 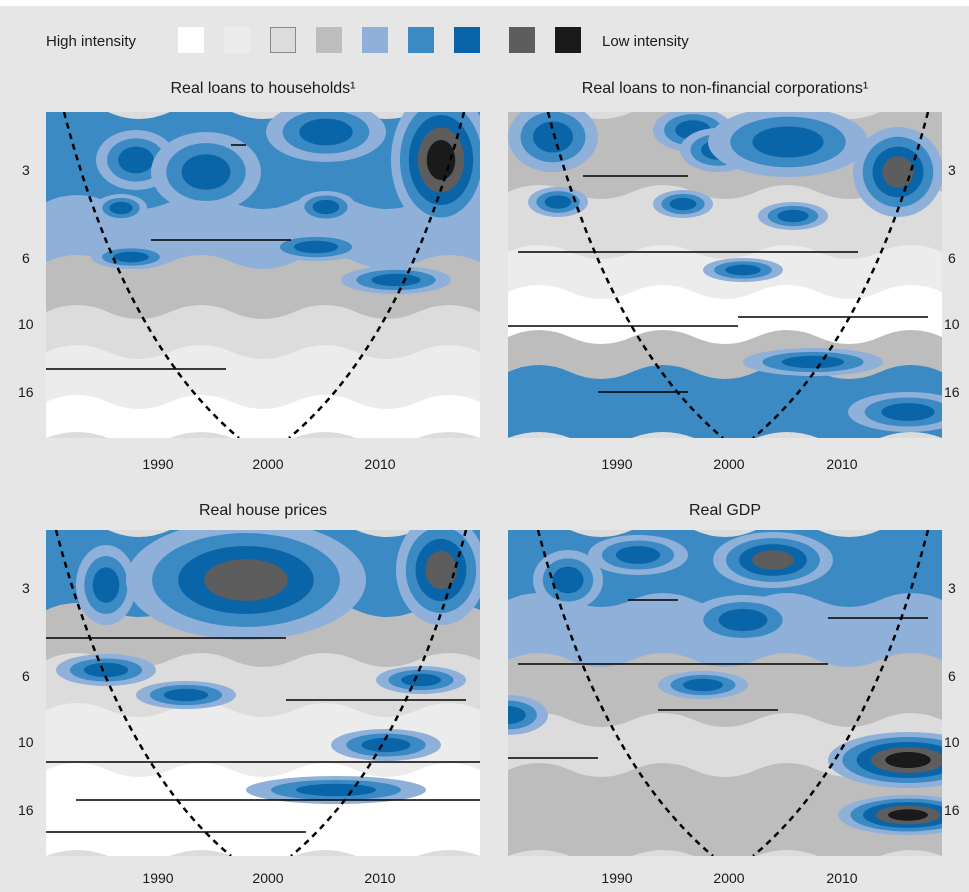 What do you see at coordinates (484, 41) in the screenshot?
I see `intensity-legend: High intensity Low intensity` at bounding box center [484, 41].